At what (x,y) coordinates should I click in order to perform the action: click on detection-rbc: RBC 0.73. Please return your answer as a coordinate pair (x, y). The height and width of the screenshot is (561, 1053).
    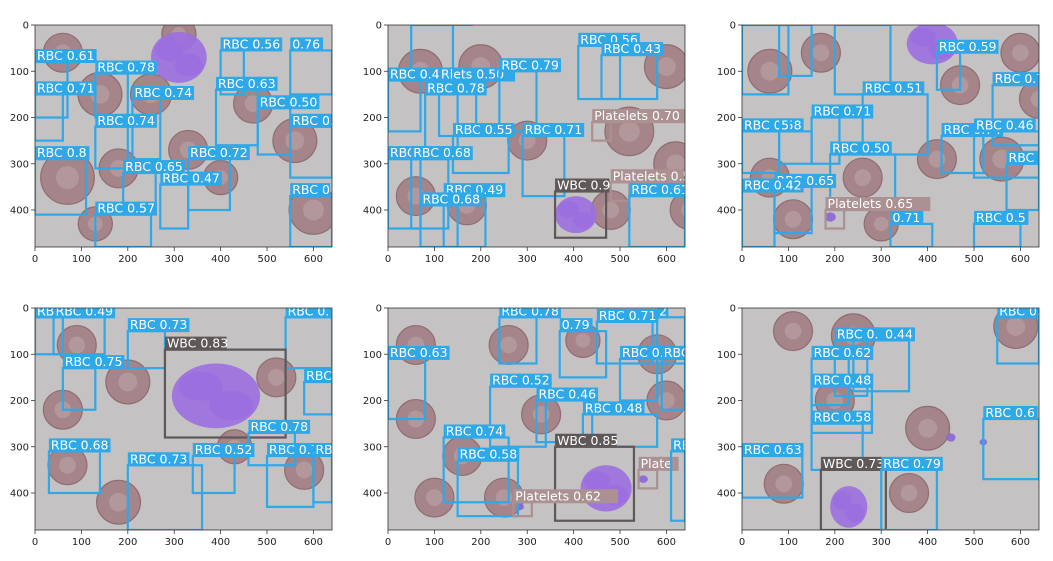
    Looking at the image, I should click on (158, 343).